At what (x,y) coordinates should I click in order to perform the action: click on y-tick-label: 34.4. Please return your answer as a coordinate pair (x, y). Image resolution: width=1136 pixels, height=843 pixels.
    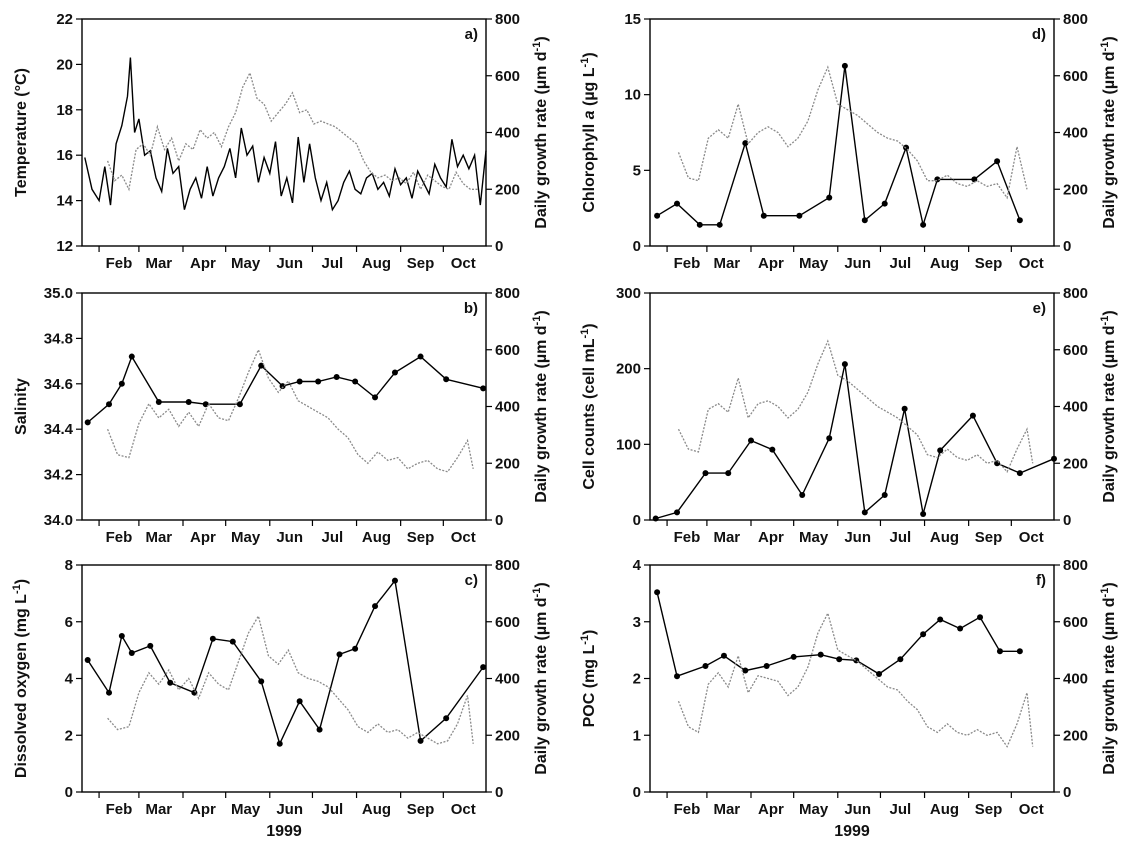
    Looking at the image, I should click on (59, 429).